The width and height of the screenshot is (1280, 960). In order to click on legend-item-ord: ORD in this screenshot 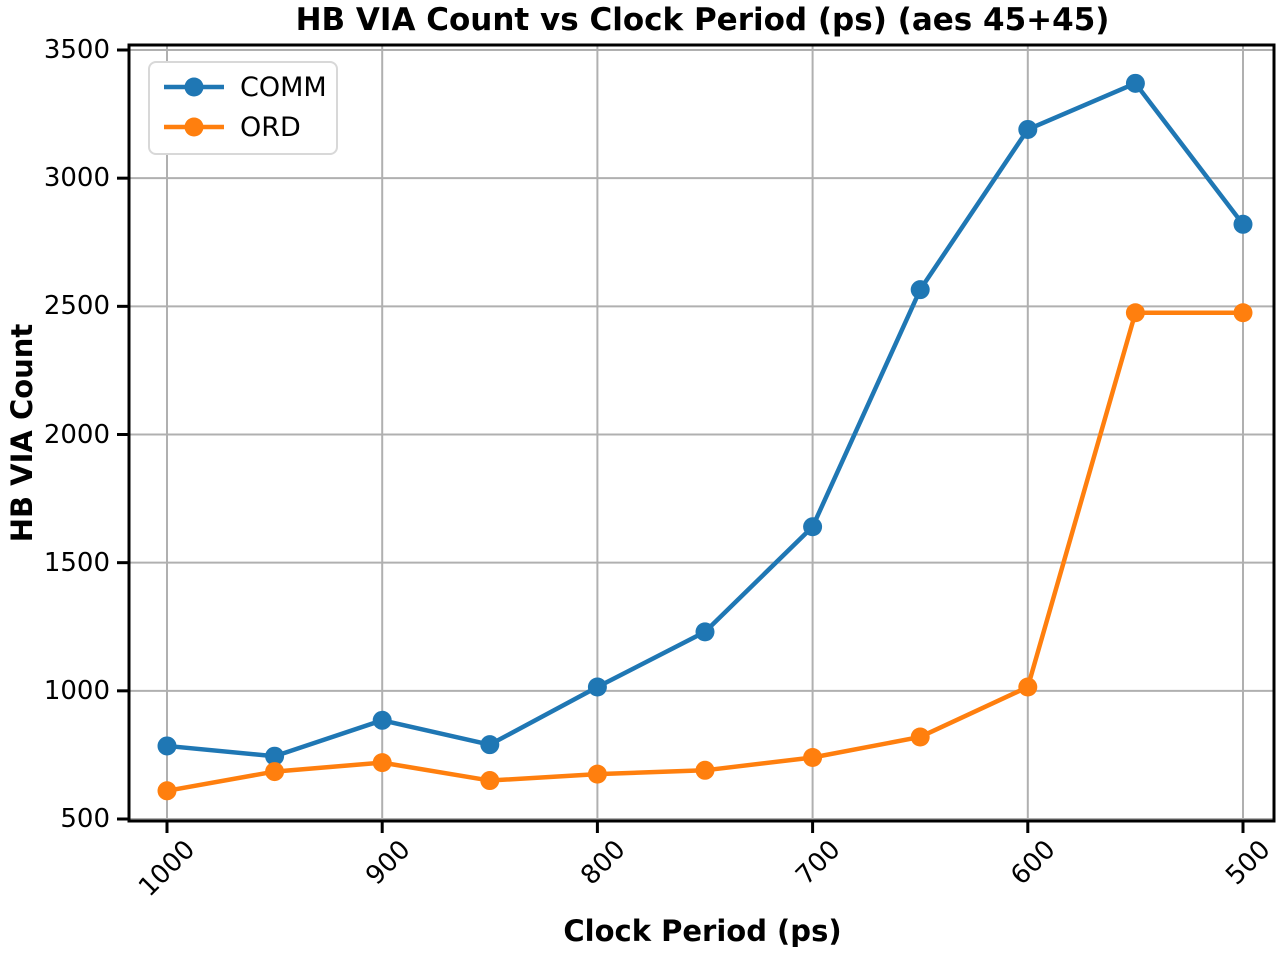, I will do `click(243, 127)`.